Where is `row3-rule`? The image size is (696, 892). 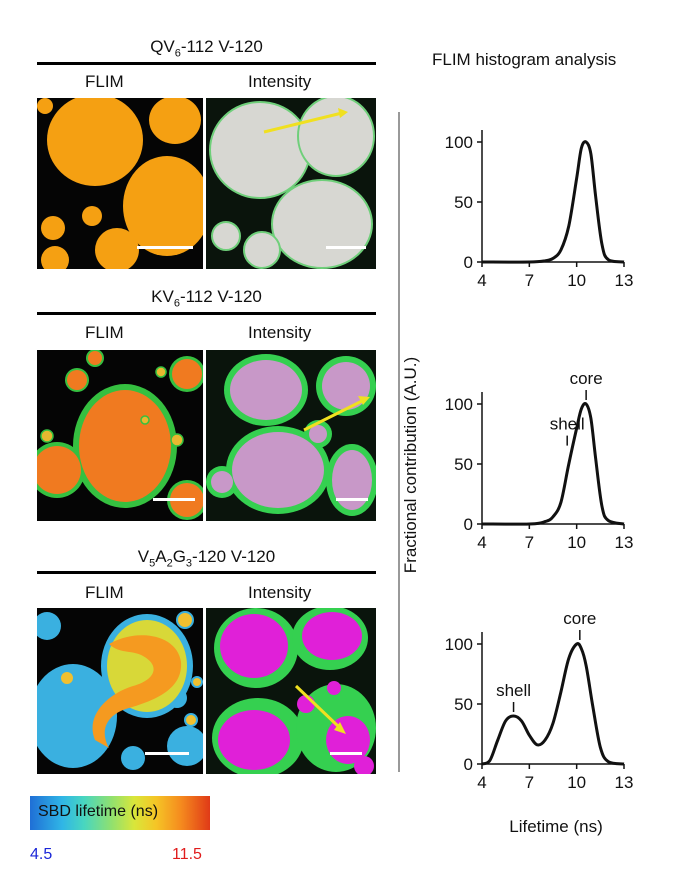 row3-rule is located at coordinates (206, 572).